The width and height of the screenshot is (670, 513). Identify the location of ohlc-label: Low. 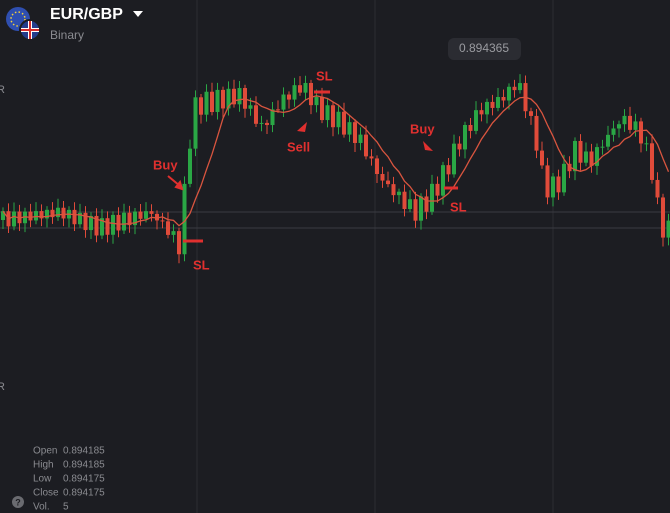
(42, 479).